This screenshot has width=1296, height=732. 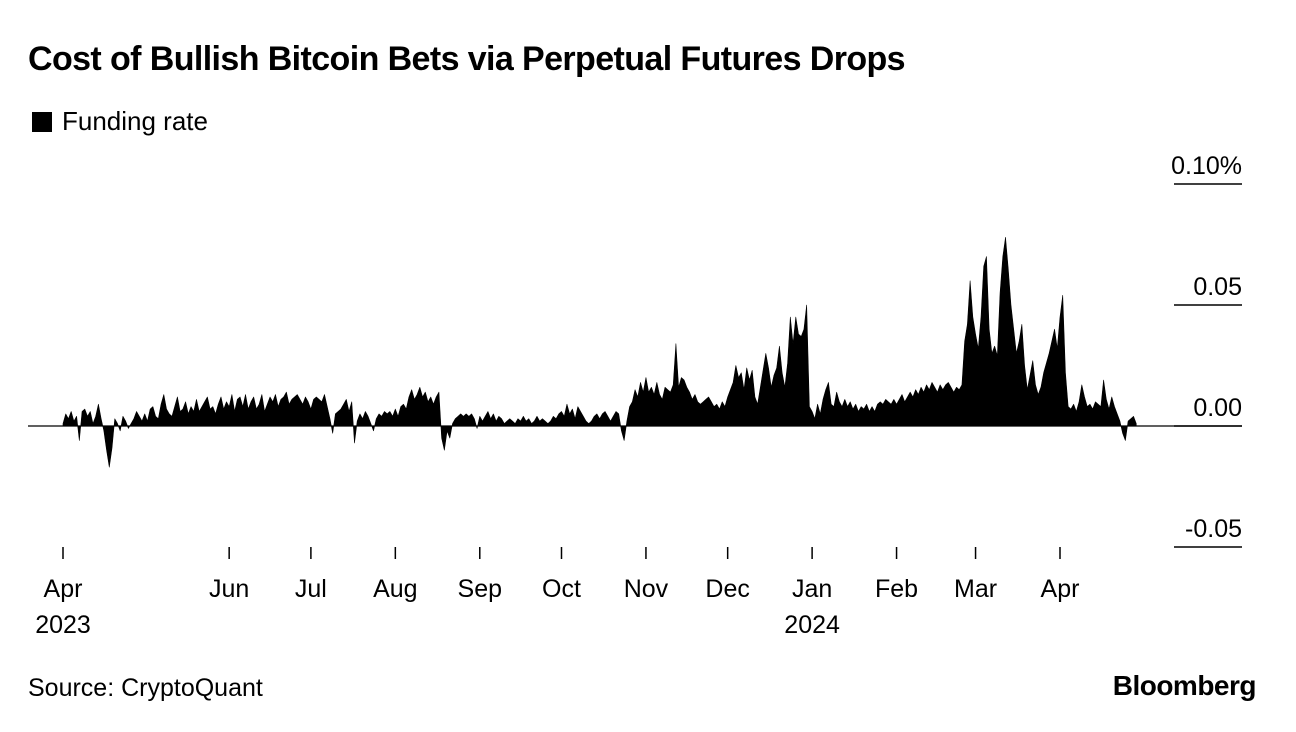 I want to click on x-tick-label: Mar, so click(x=975, y=589).